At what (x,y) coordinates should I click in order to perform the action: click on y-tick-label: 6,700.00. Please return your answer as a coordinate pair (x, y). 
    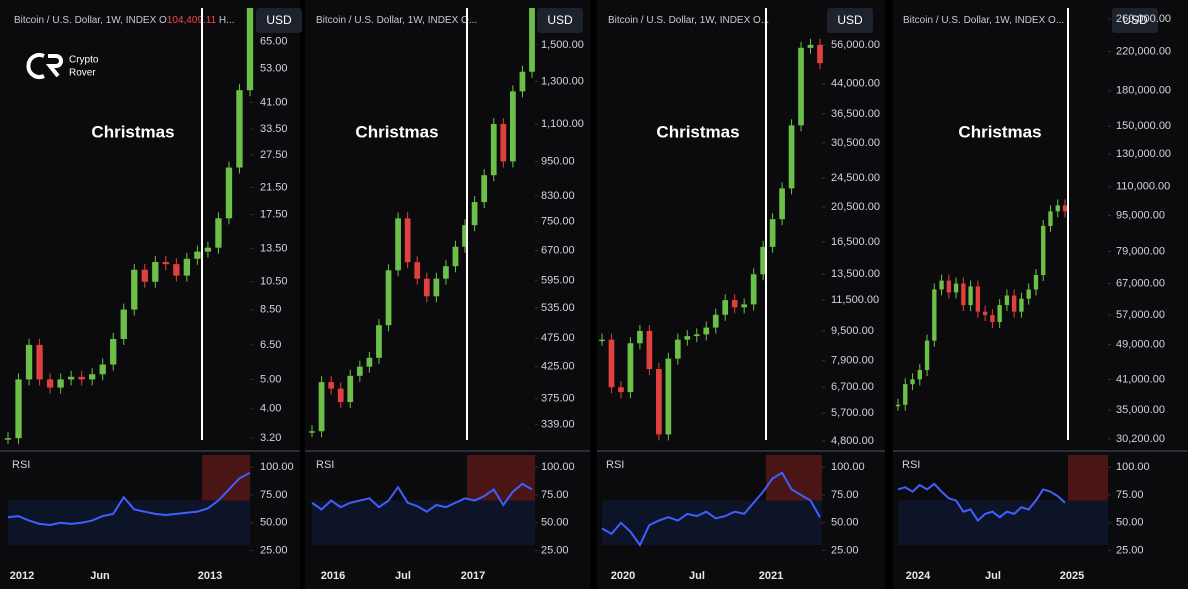
    Looking at the image, I should click on (852, 387).